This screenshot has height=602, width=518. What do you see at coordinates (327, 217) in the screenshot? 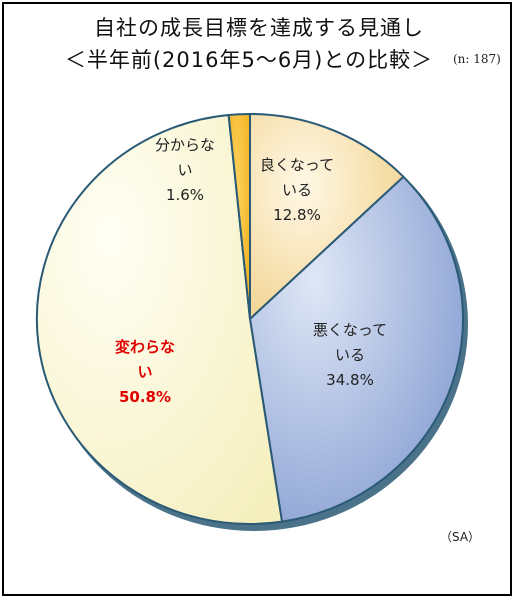
I see `pie-slice-improving` at bounding box center [327, 217].